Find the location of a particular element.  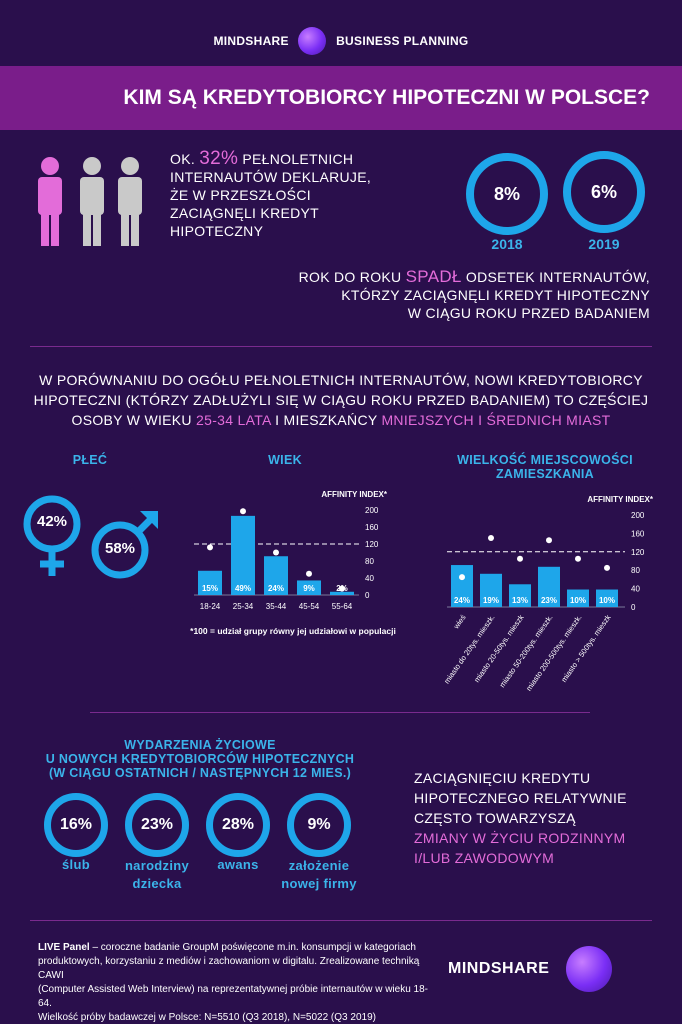

female-symbol-icon is located at coordinates (52, 535).